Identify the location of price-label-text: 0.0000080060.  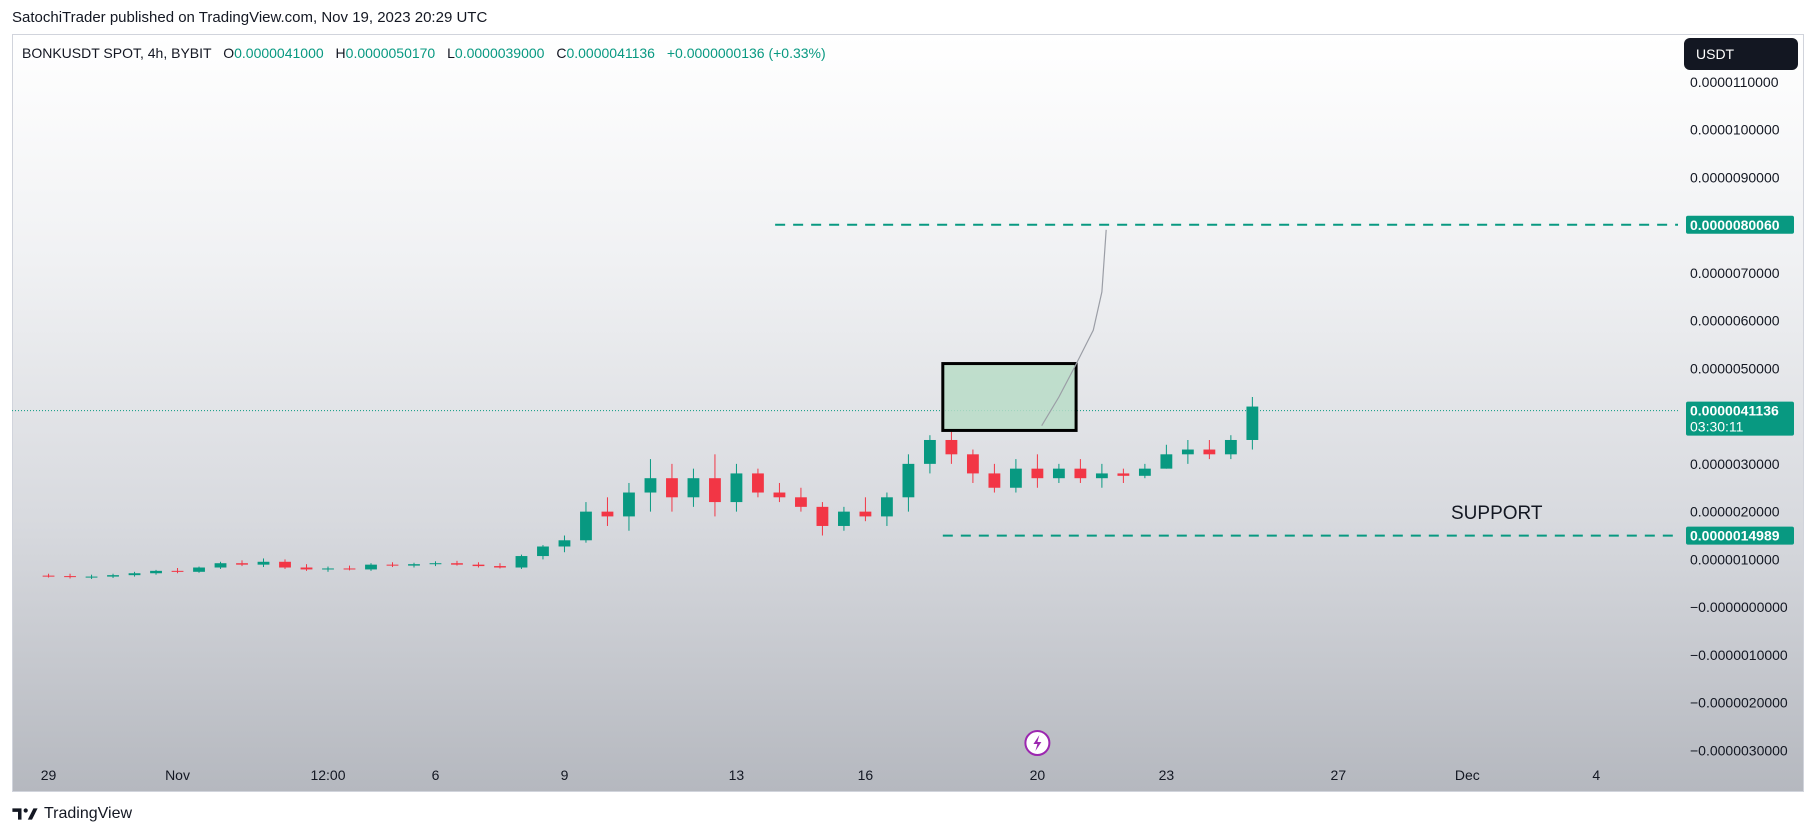
(1735, 225).